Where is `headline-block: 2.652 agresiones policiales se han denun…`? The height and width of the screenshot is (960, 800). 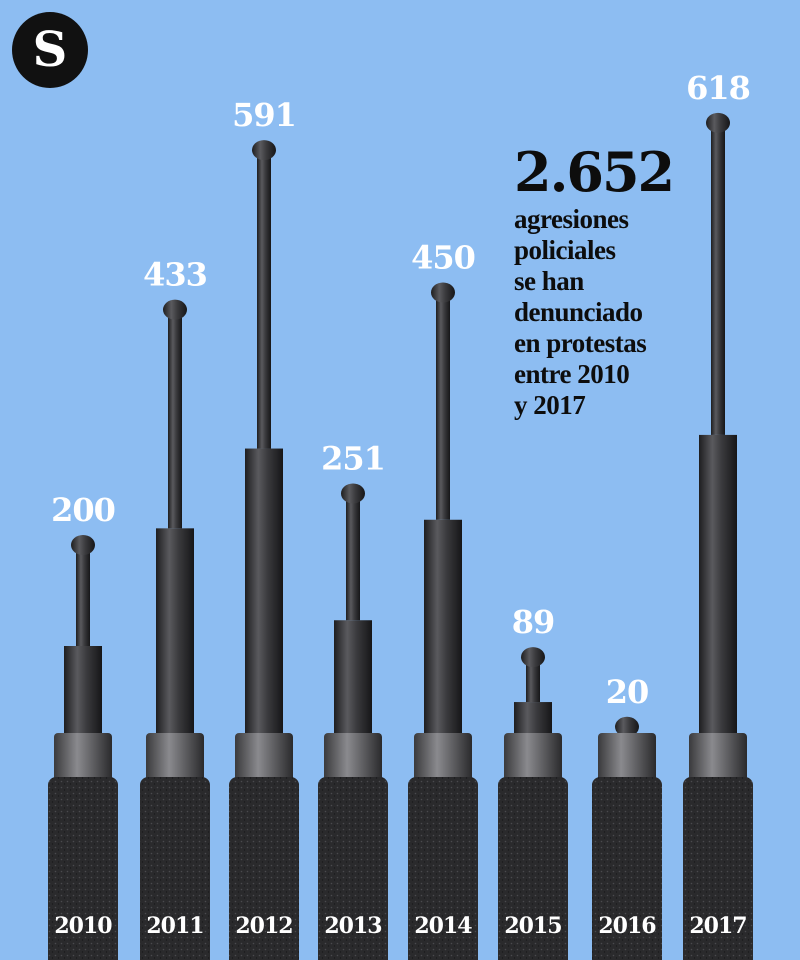
headline-block: 2.652 agresiones policiales se han denun… is located at coordinates (594, 280).